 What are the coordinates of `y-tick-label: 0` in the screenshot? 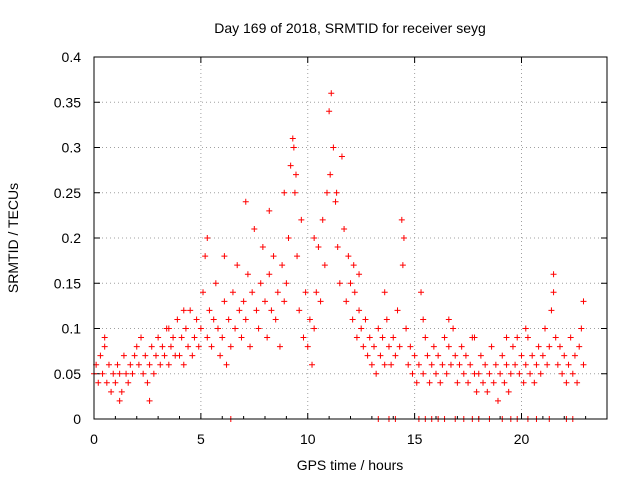 It's located at (77, 419).